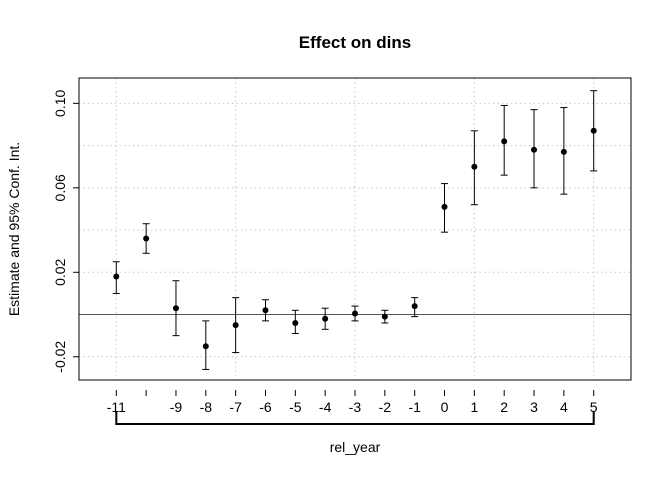 This screenshot has height=480, width=672. I want to click on x-axis-label: rel_year, so click(355, 447).